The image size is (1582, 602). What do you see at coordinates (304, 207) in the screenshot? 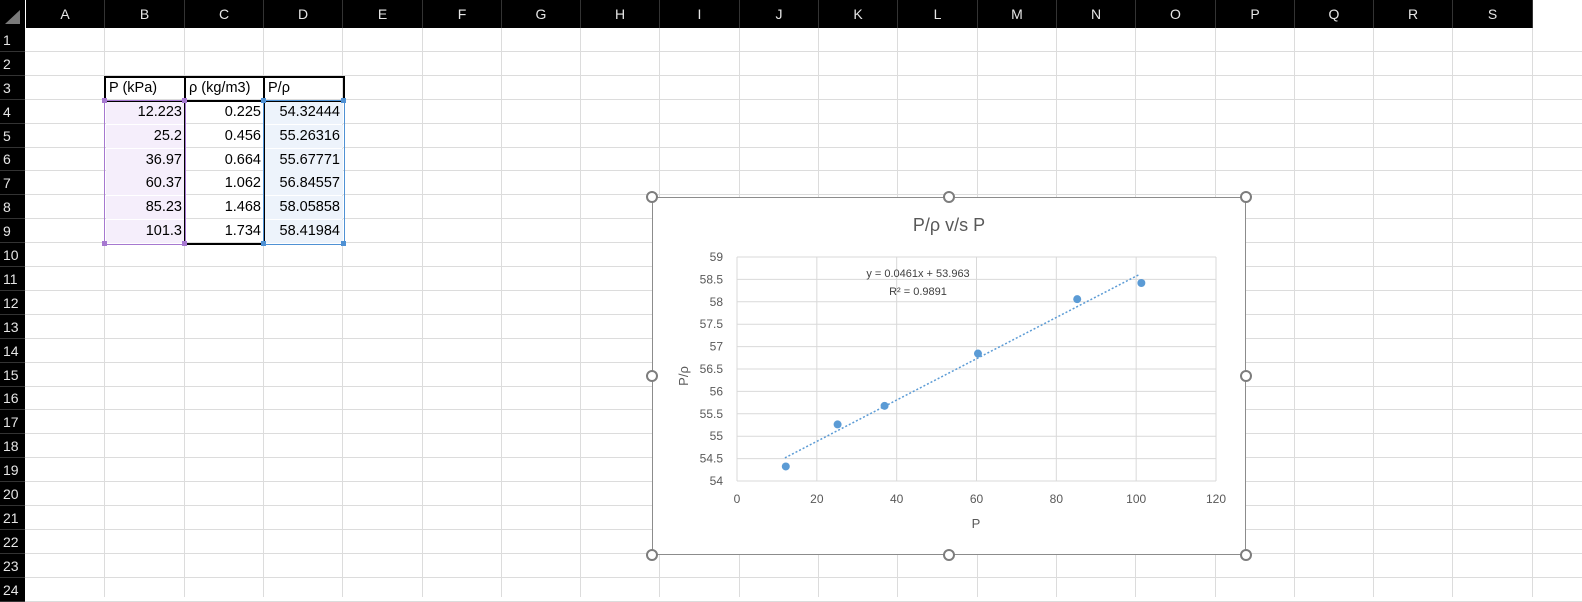
I see `cell-ratio: 58.05858` at bounding box center [304, 207].